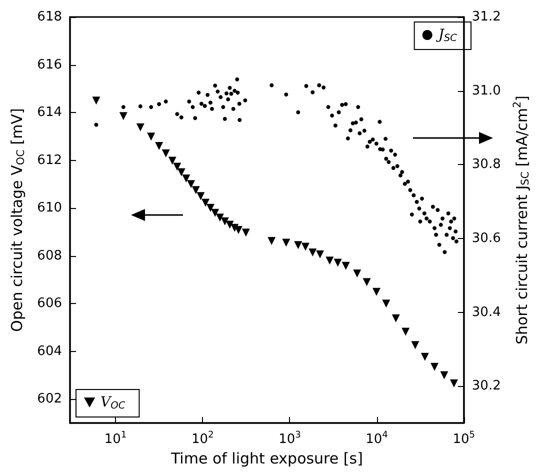 The image size is (539, 475). Describe the element at coordinates (17, 220) in the screenshot. I see `y-axis-title: Open circuit voltage VOC [mV]` at that location.